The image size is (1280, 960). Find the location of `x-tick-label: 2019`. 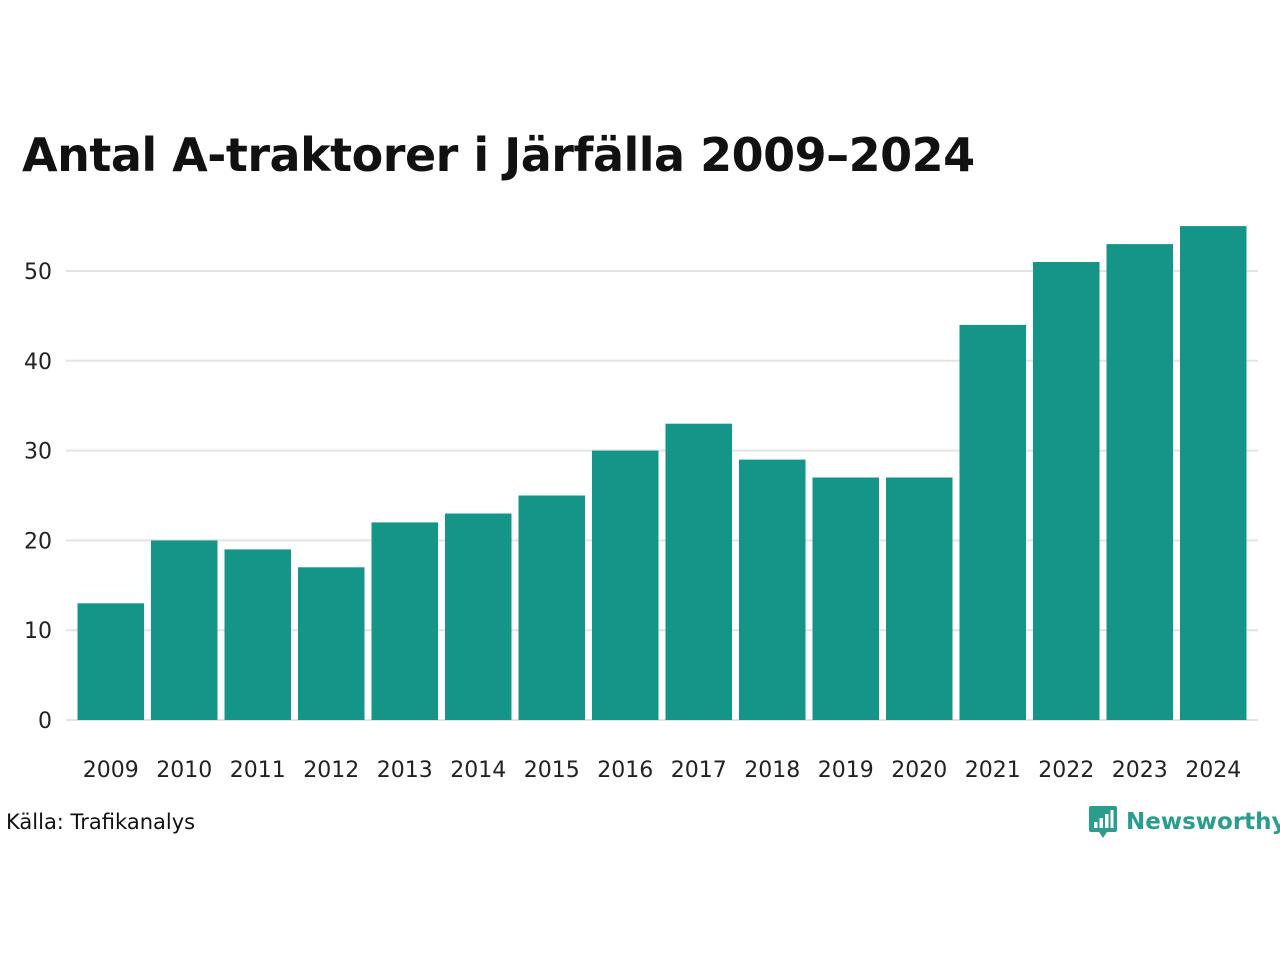

x-tick-label: 2019 is located at coordinates (846, 770).